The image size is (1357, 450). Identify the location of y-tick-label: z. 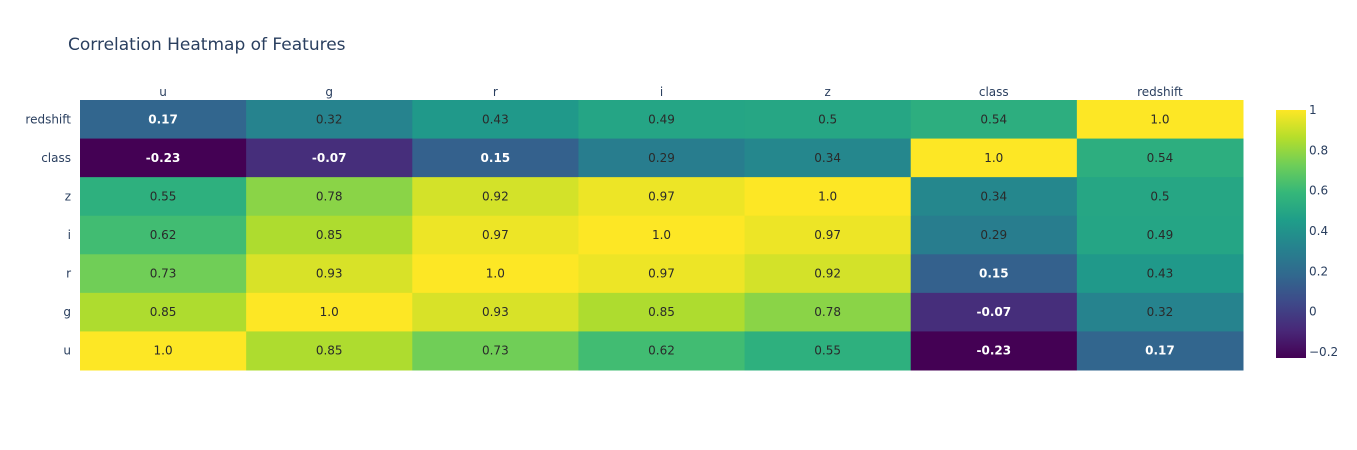
(68, 196).